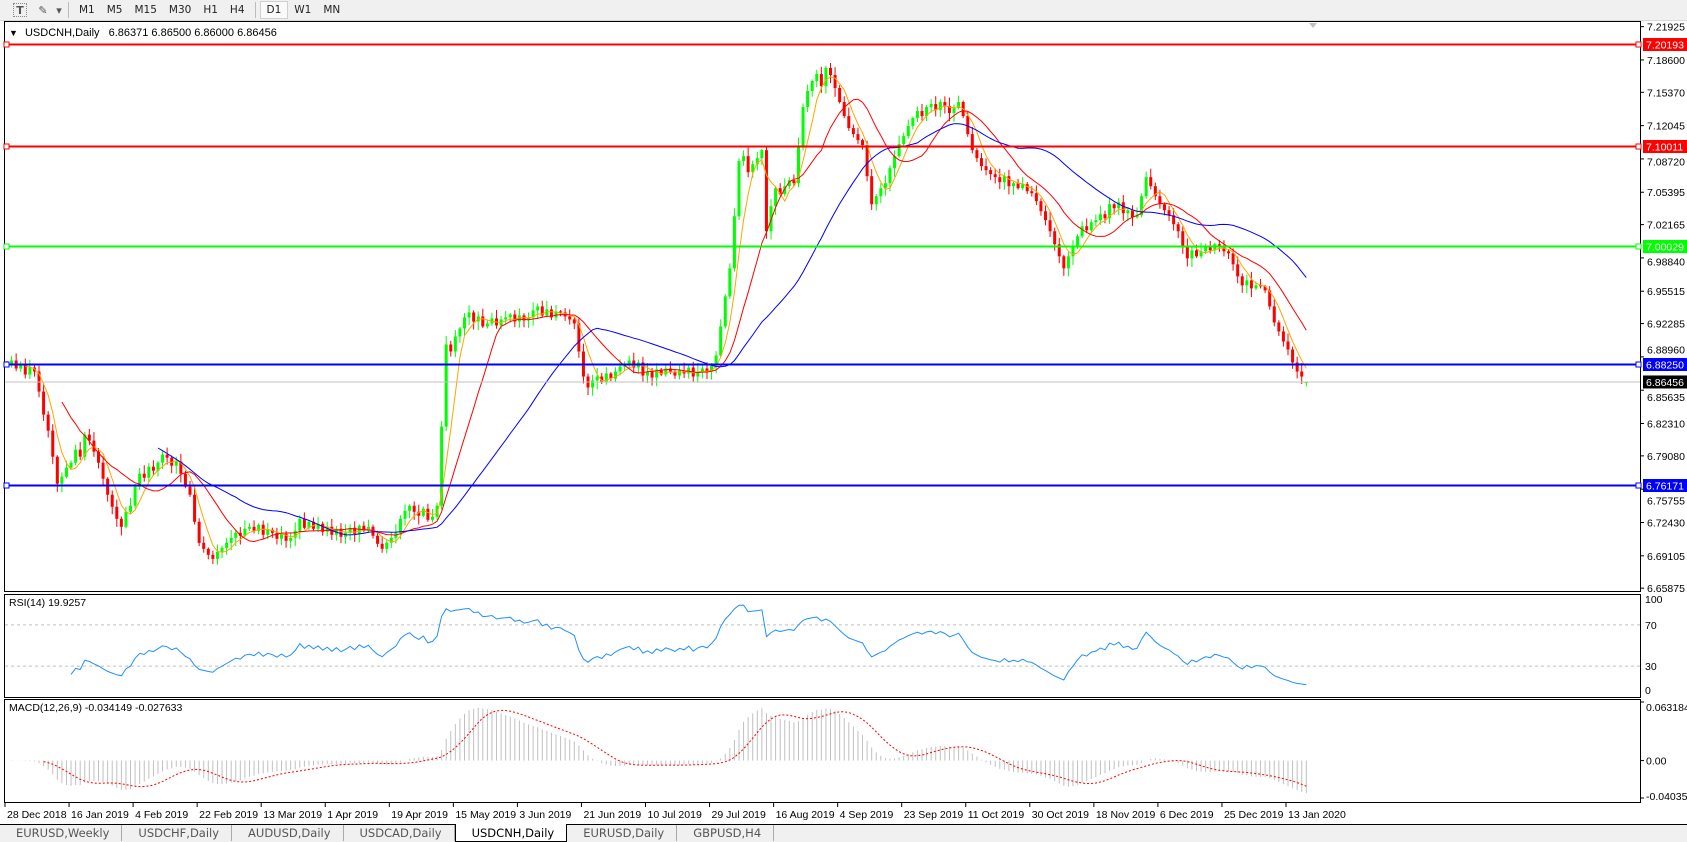 The image size is (1687, 842). I want to click on macd-label: MACD(12,26,9) -0.034149 -0.027633, so click(96, 708).